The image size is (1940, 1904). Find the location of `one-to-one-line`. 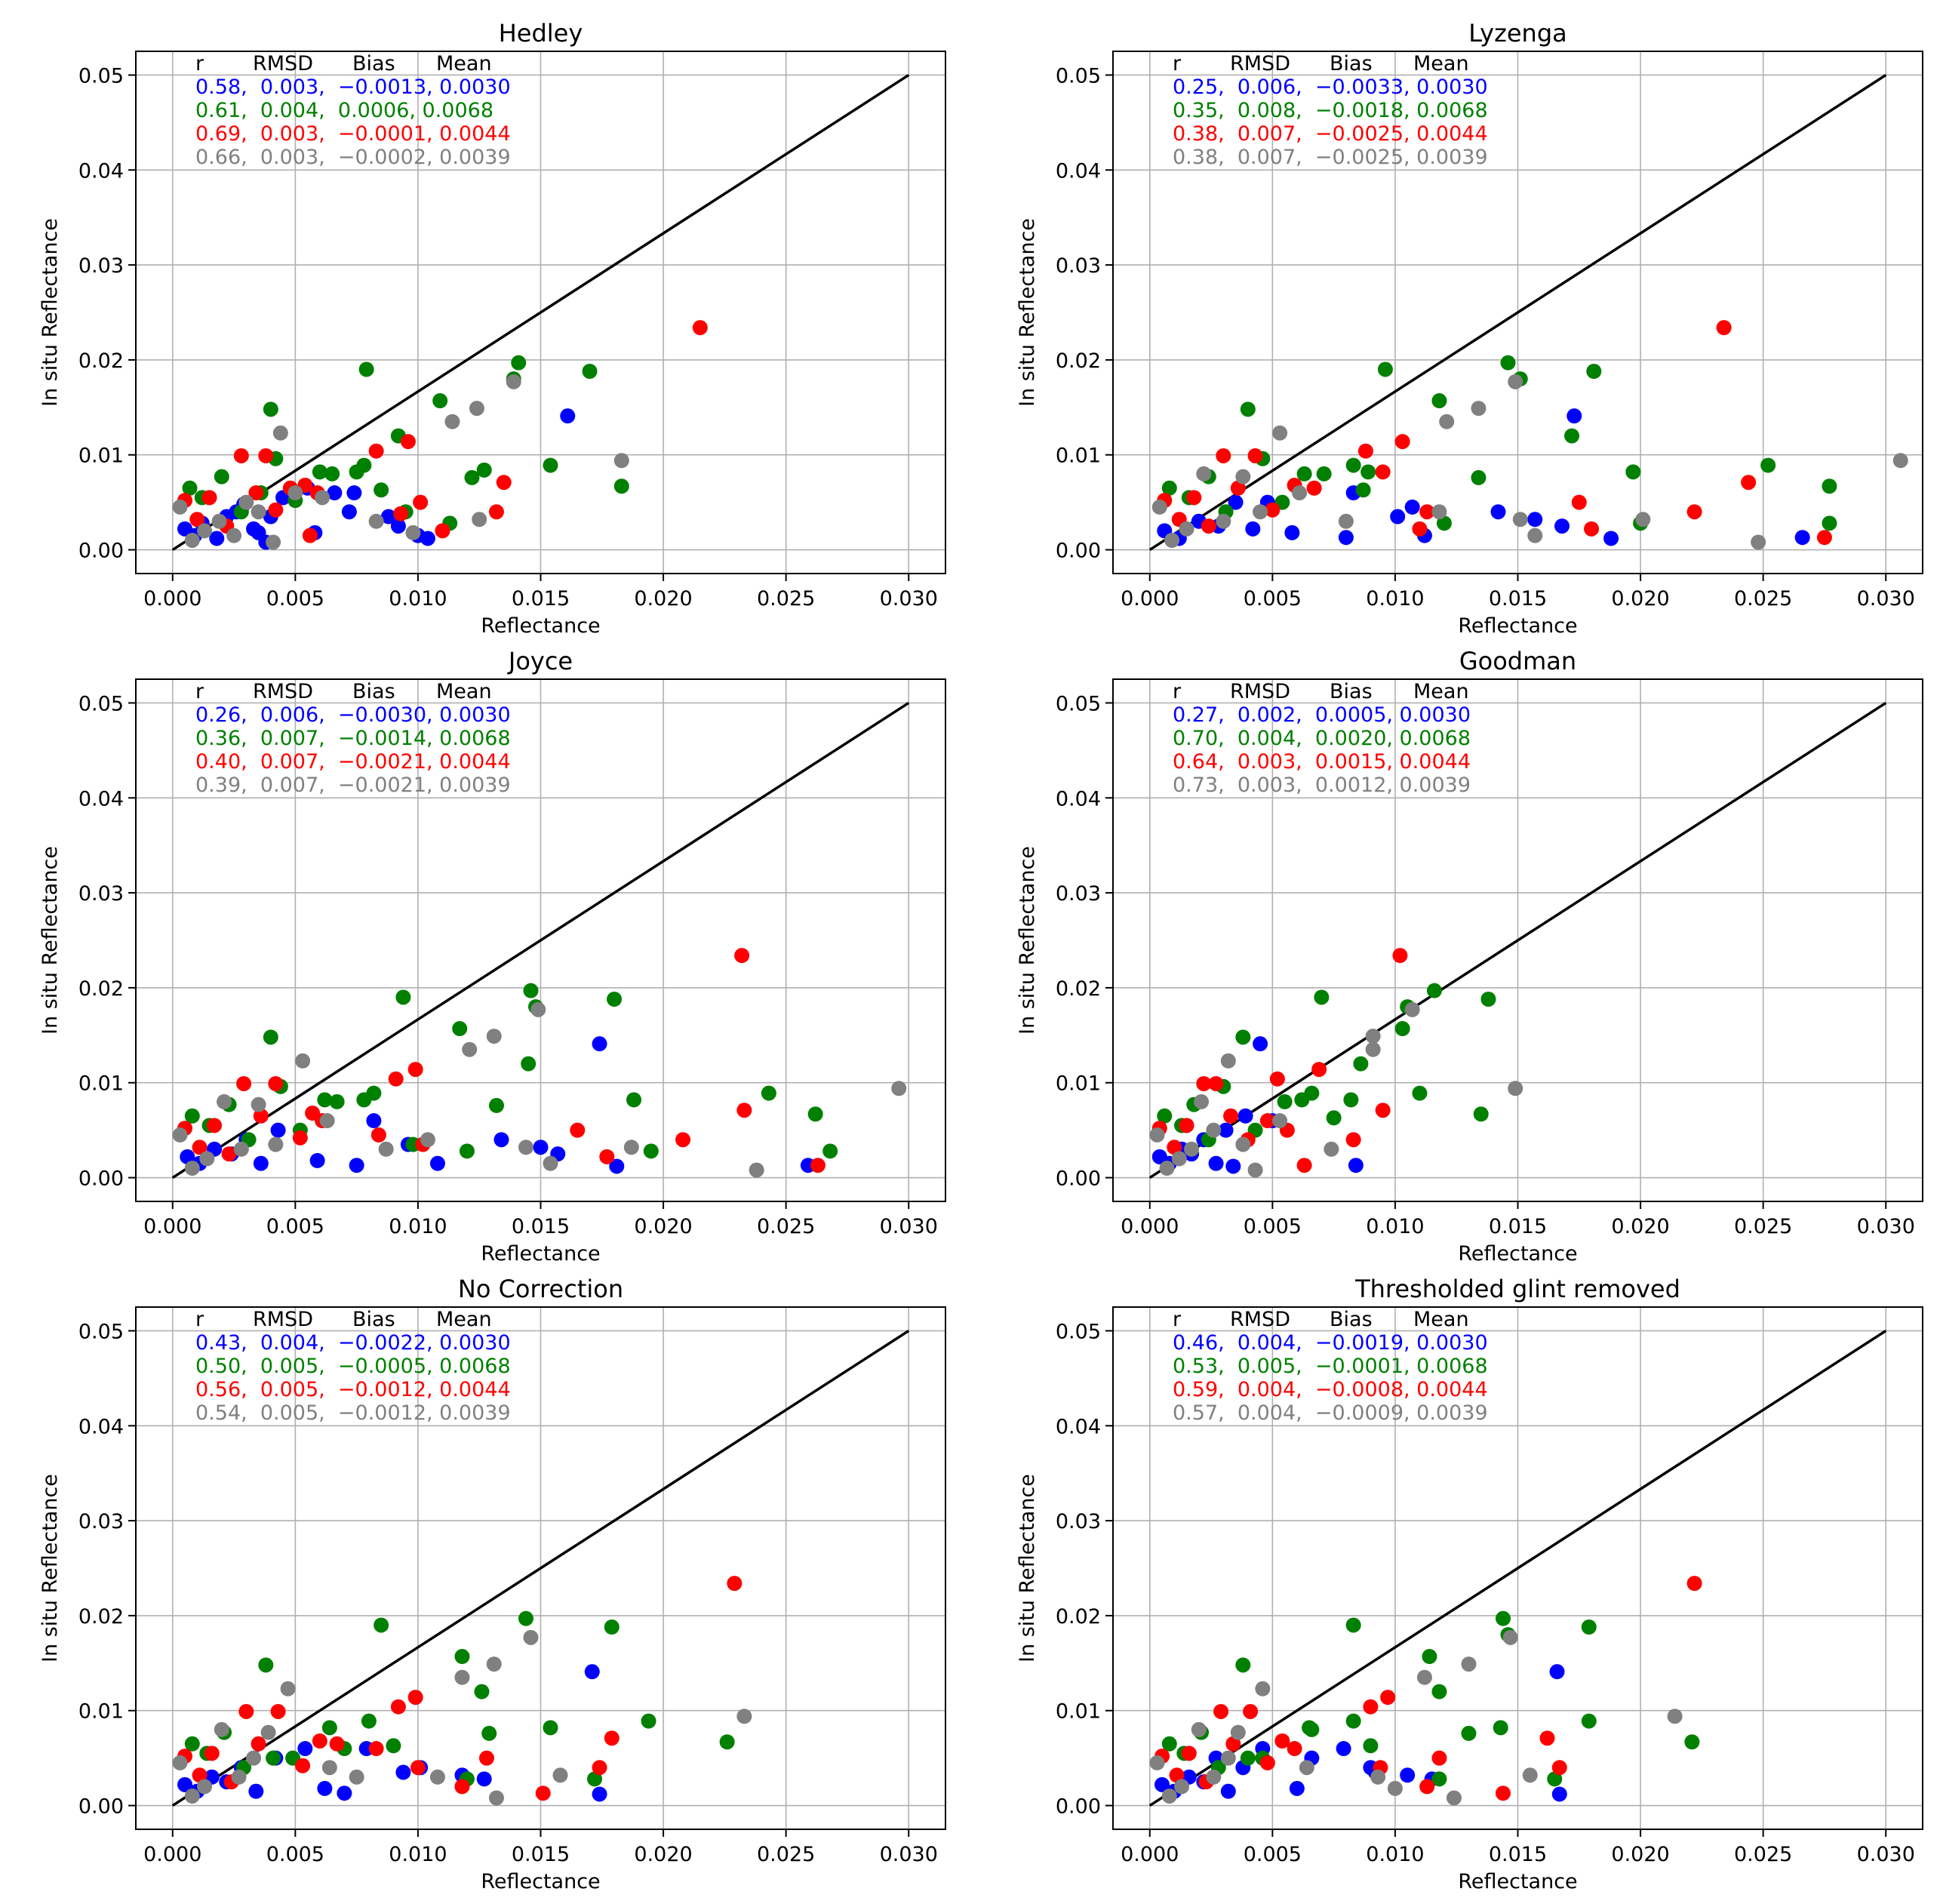

one-to-one-line is located at coordinates (1517, 312).